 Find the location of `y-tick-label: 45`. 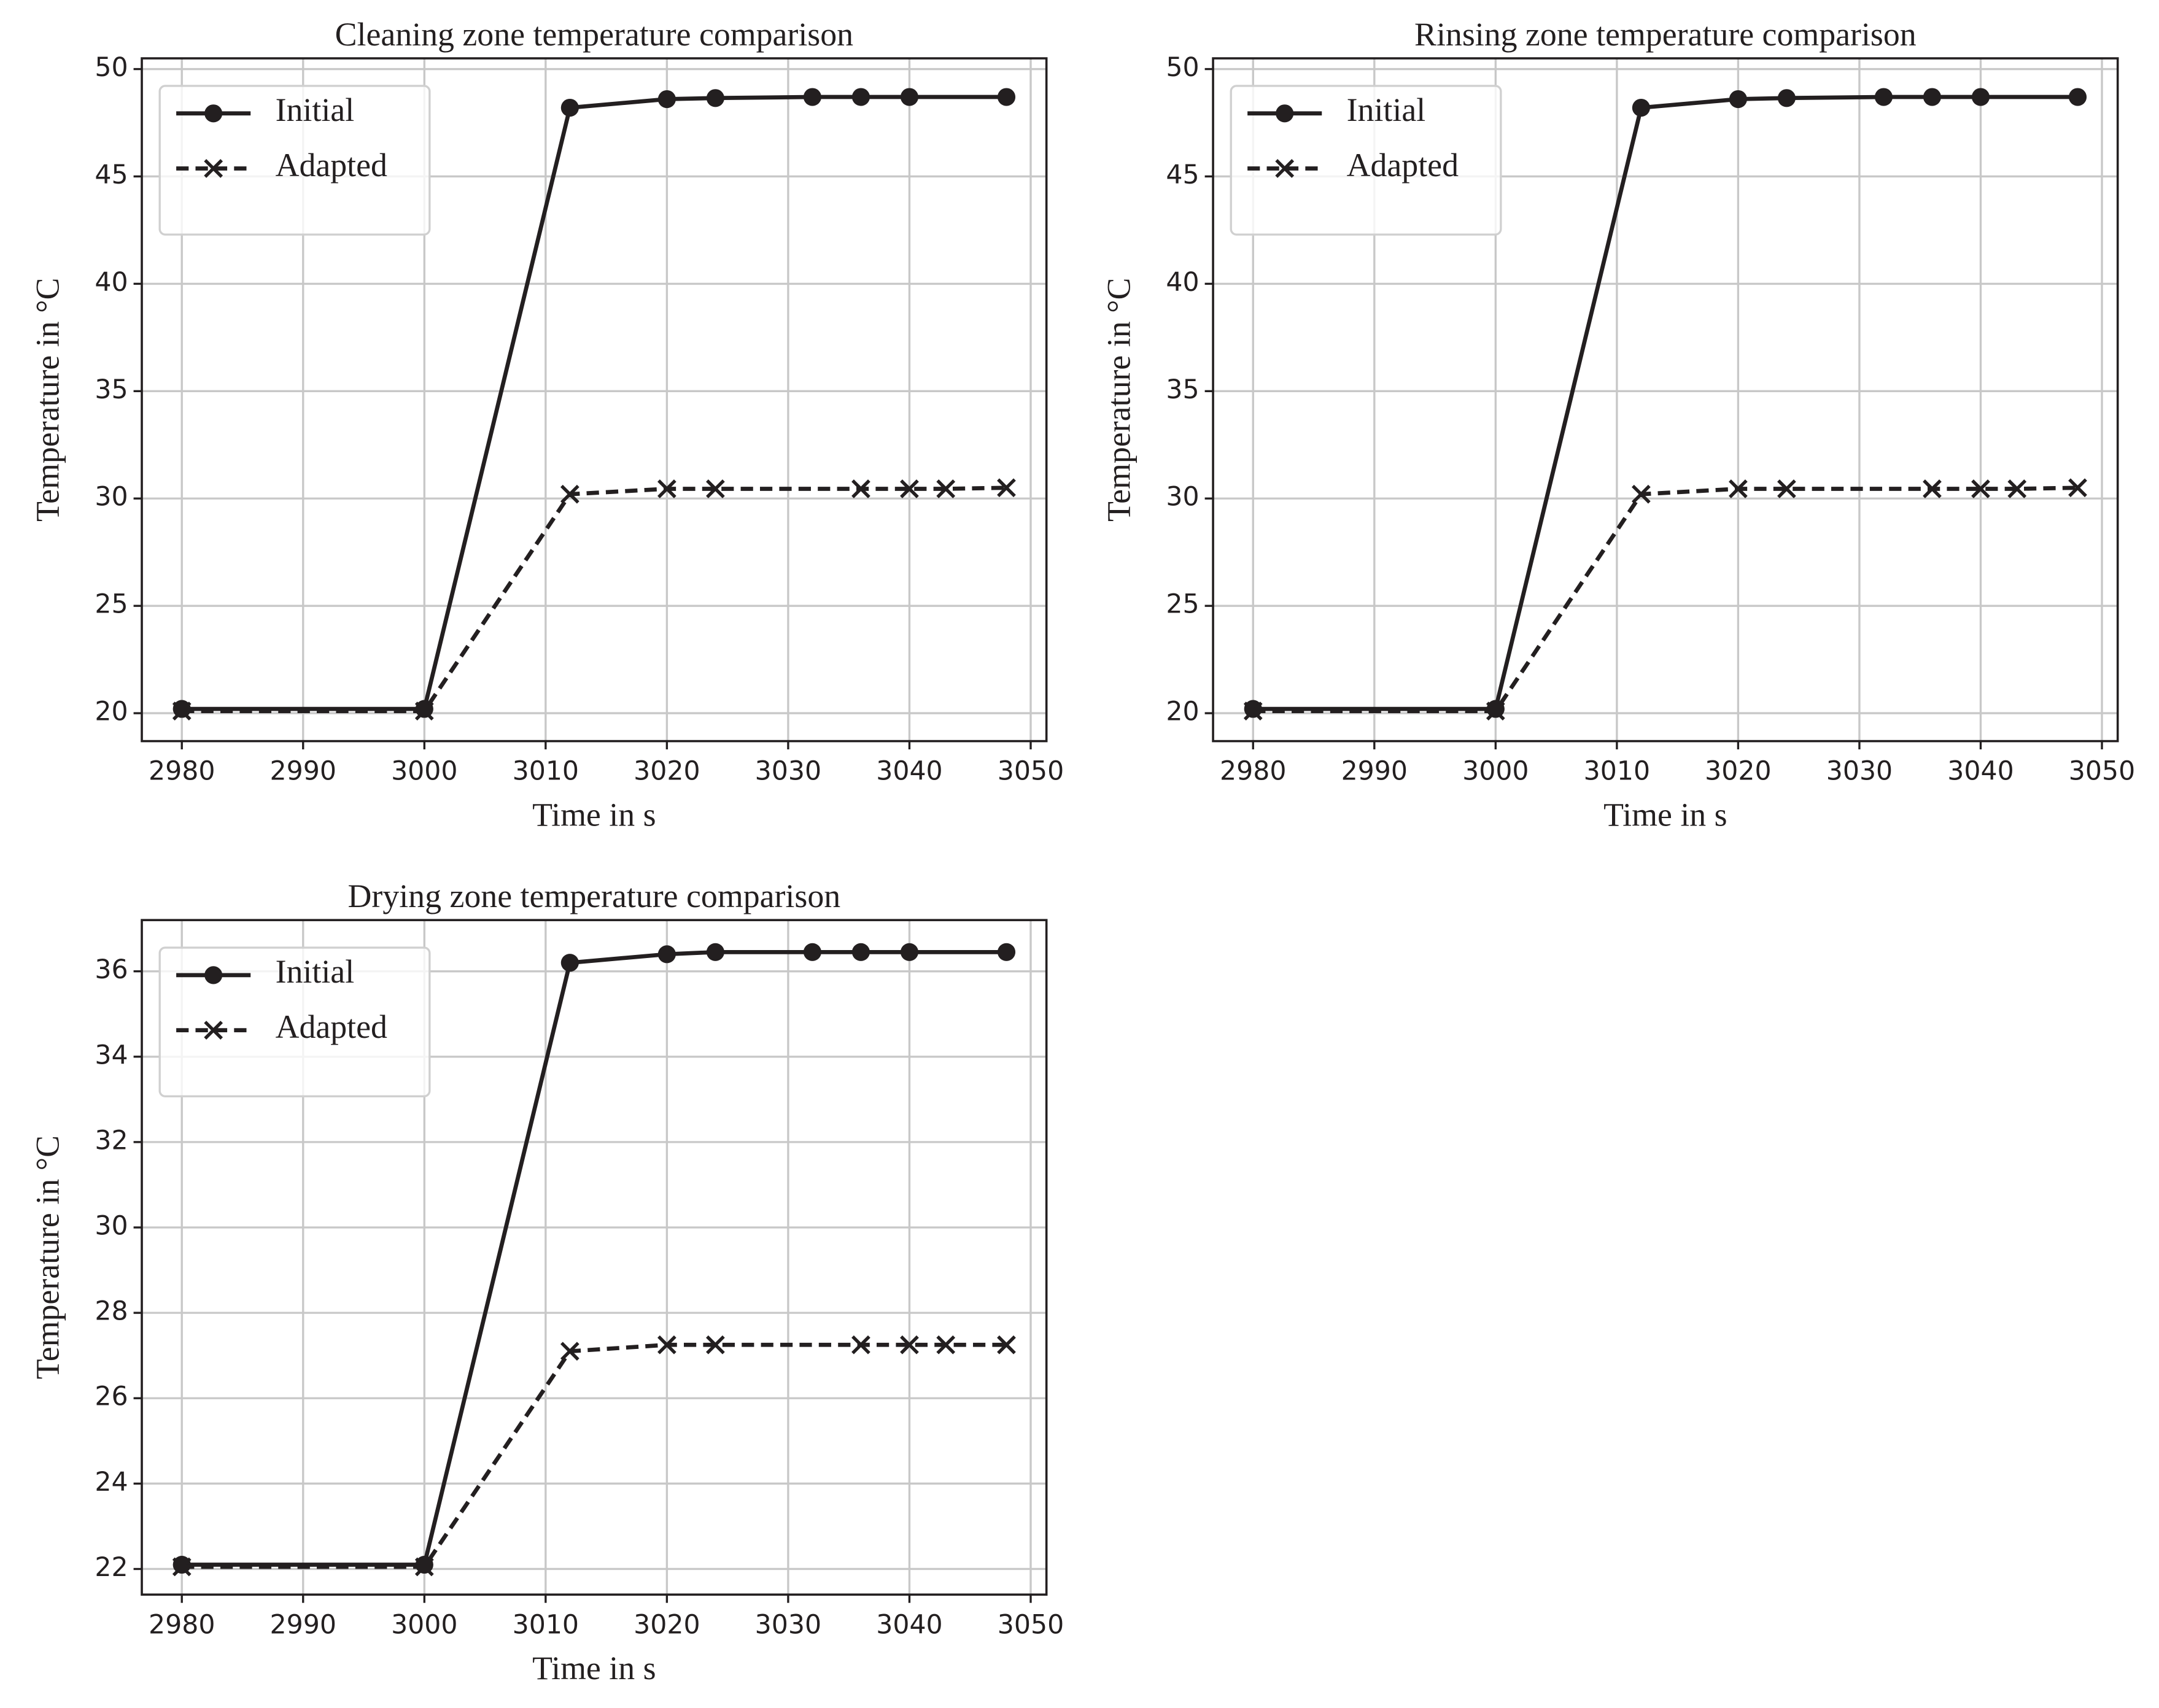

y-tick-label: 45 is located at coordinates (1182, 175).